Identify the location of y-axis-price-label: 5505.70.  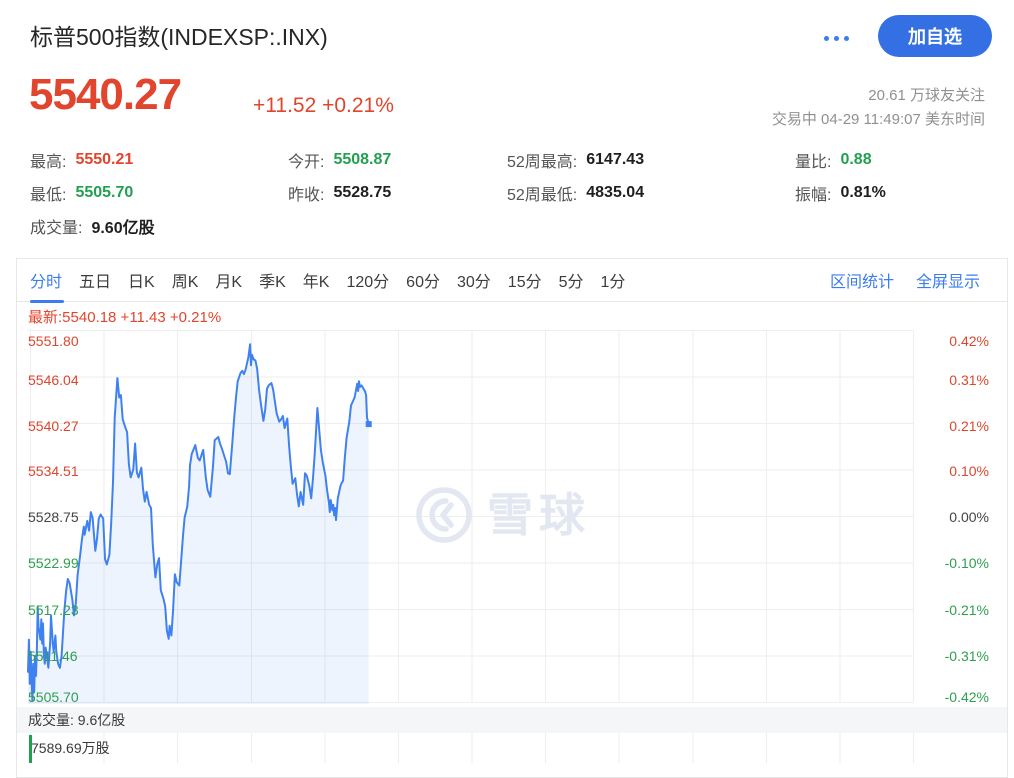
(53, 697).